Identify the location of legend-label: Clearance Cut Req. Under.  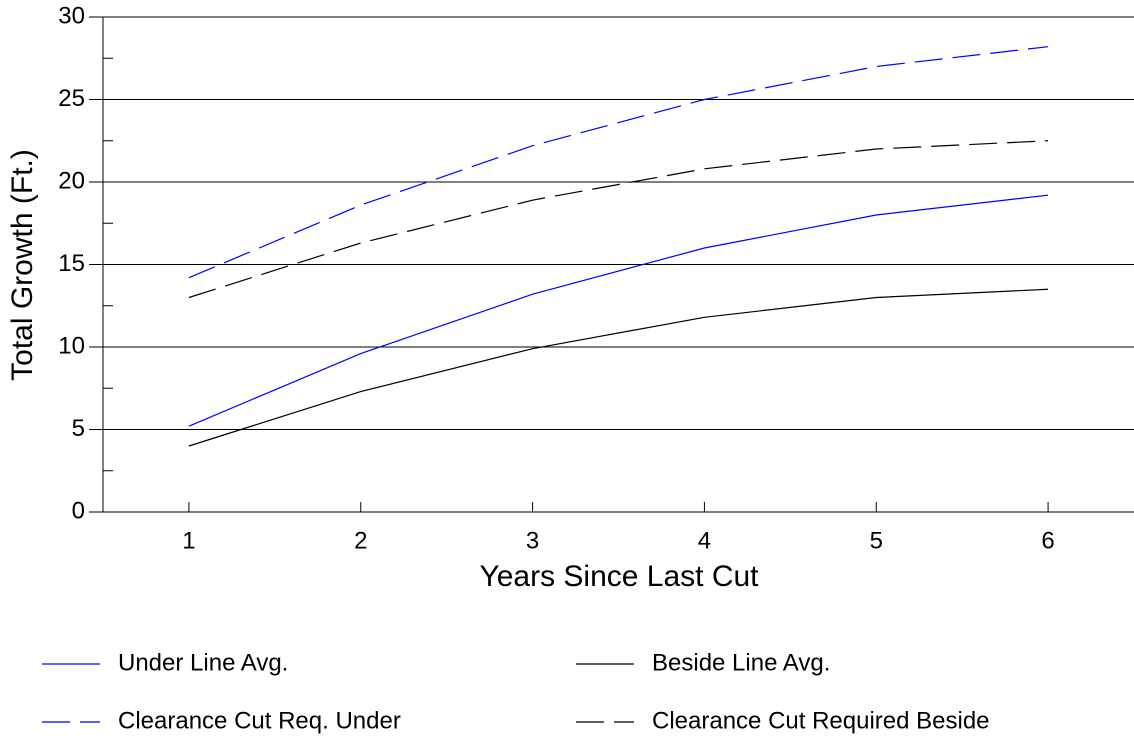
(259, 720).